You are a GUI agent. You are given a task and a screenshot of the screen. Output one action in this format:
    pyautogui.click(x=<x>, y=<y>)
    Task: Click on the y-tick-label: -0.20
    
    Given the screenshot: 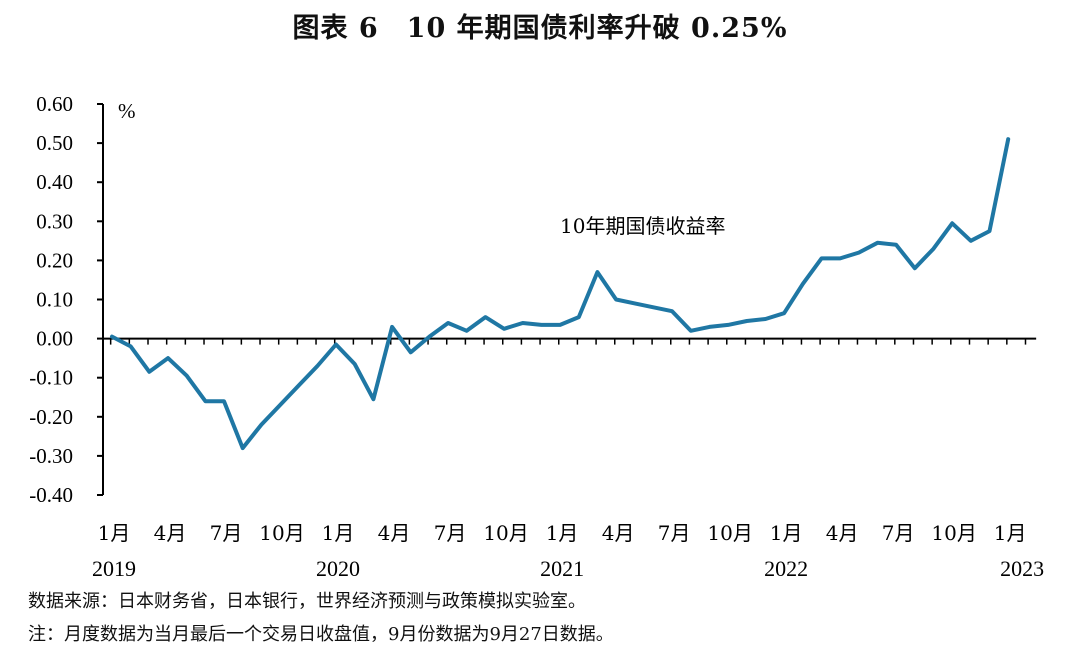 What is the action you would take?
    pyautogui.click(x=51, y=417)
    